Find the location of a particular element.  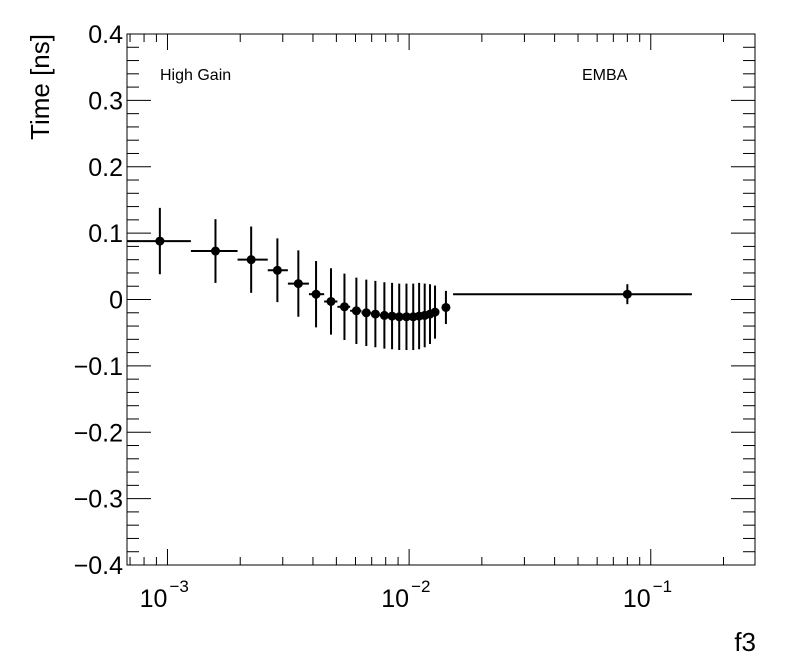

x-tick-exponent: −3 is located at coordinates (178, 586).